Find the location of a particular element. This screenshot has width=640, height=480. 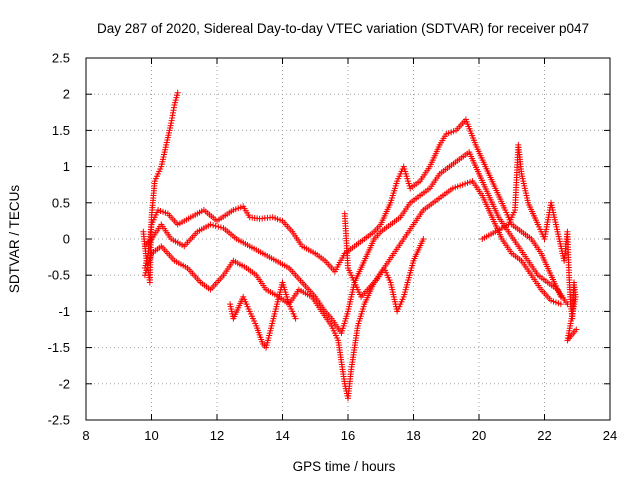

y-tick-labels: 2.5 2 1.5 1 0.5 0 -0.5 -1 -1.5 -2 -2.5 is located at coordinates (59, 239).